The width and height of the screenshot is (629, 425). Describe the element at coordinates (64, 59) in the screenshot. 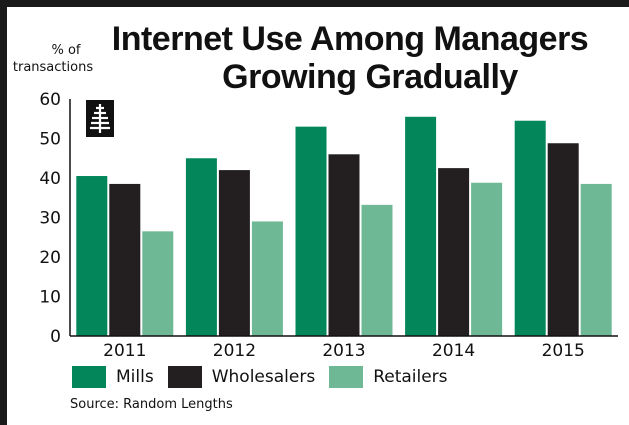

I see `y-axis-label: % of transactions` at that location.